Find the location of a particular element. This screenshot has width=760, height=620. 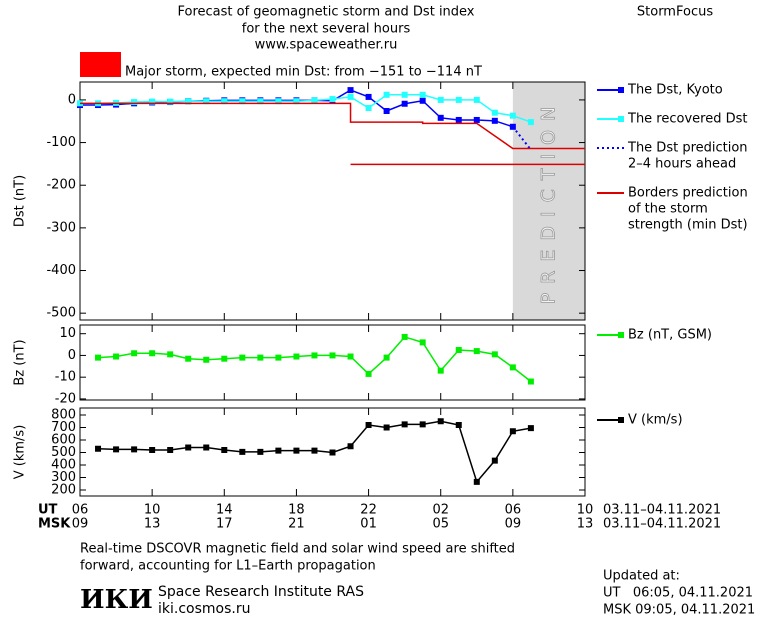

y-axis-label: Dst (nT) is located at coordinates (20, 201).